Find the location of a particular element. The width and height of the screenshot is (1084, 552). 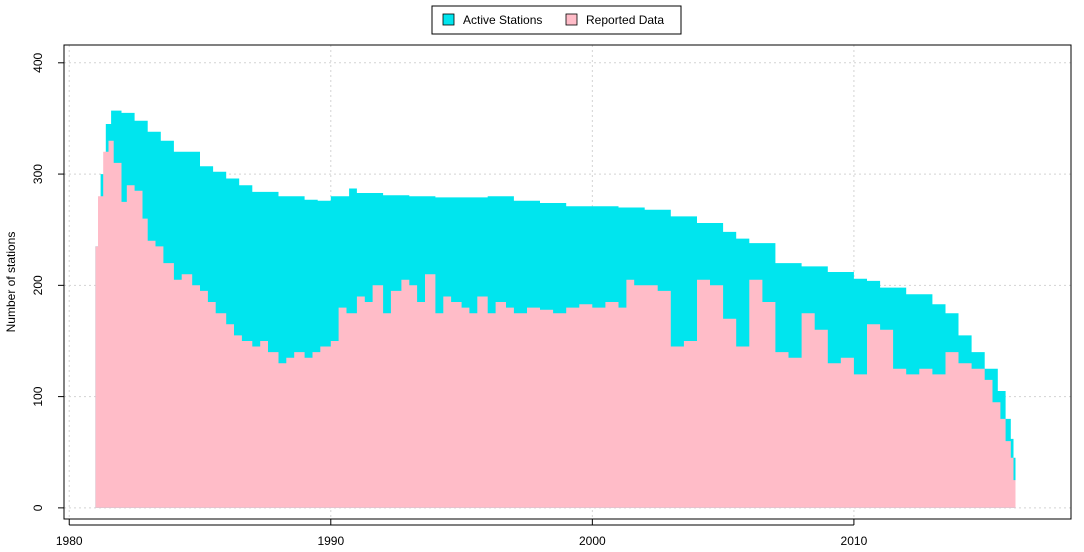

legend-box is located at coordinates (556, 20).